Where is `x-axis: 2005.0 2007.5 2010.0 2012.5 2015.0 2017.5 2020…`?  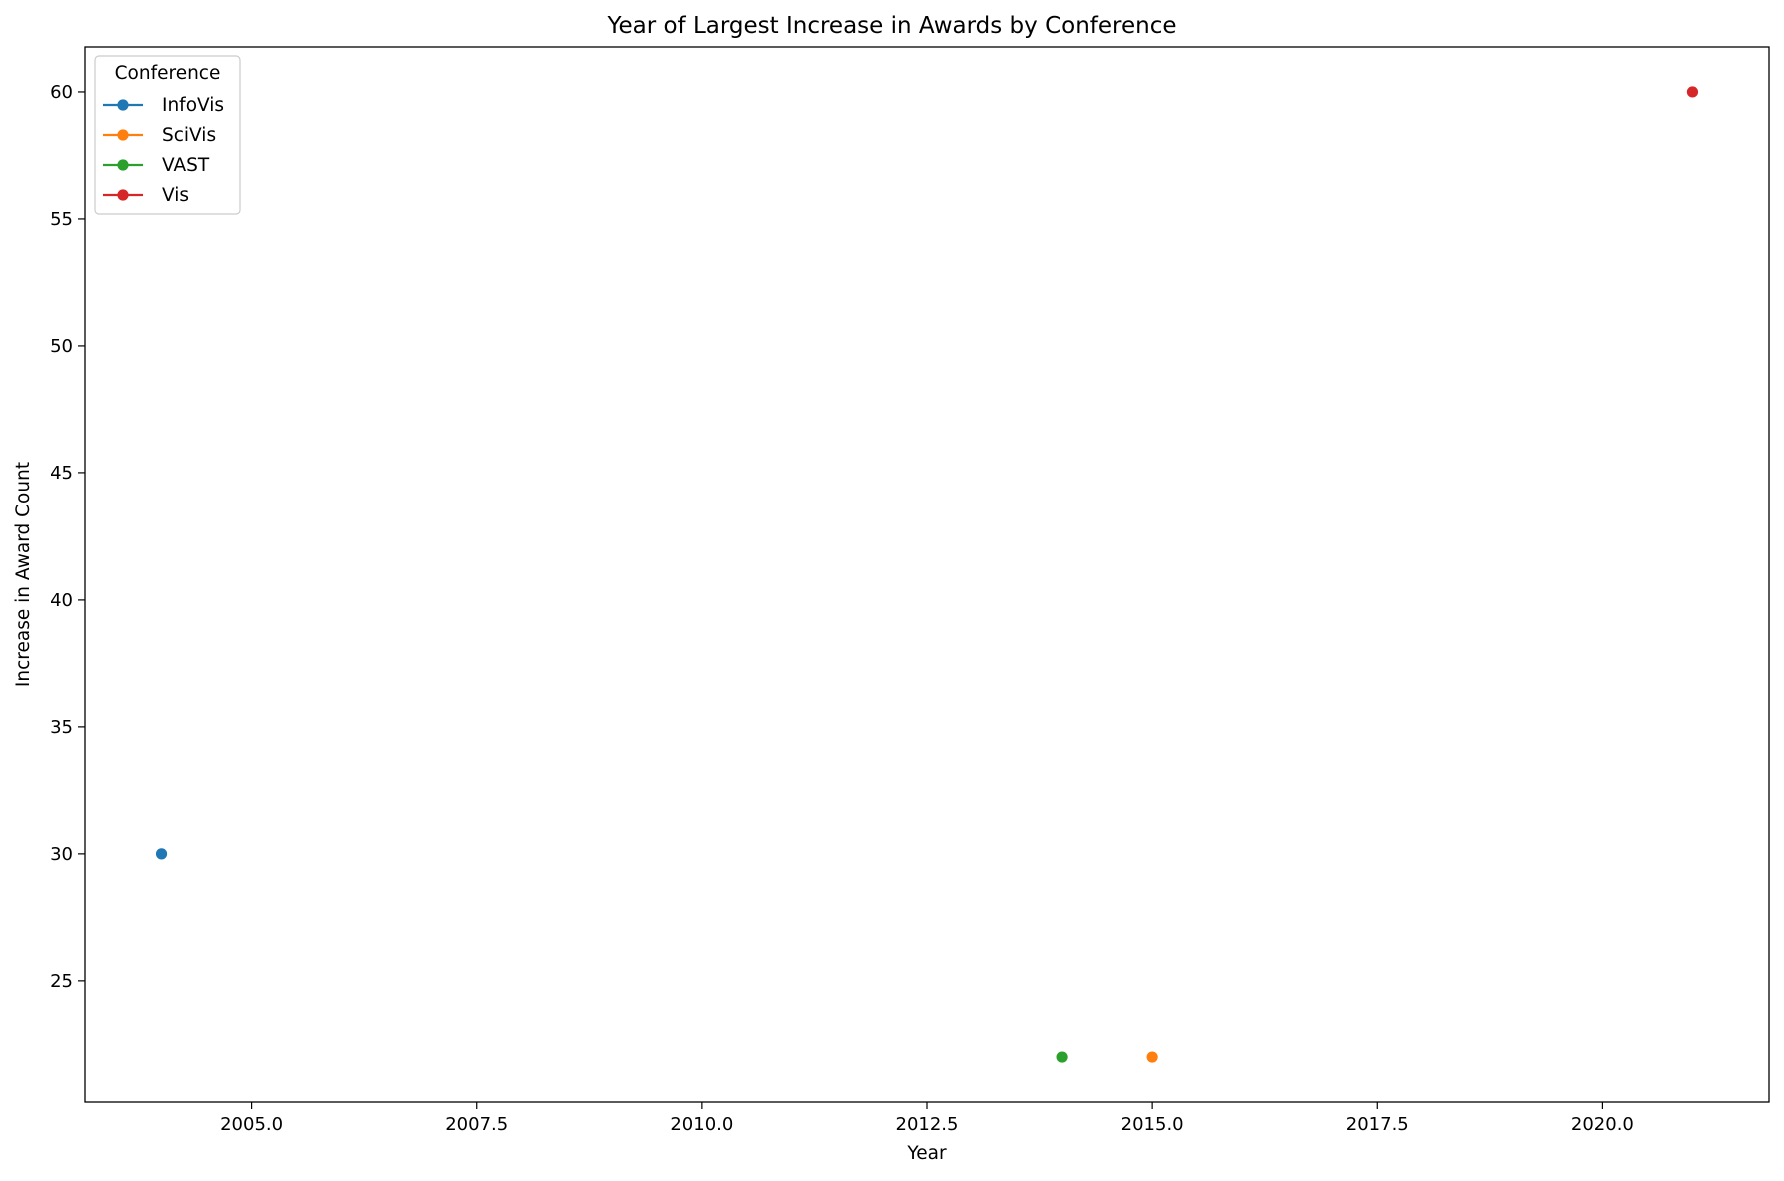 x-axis: 2005.0 2007.5 2010.0 2012.5 2015.0 2017.5 2020… is located at coordinates (927, 1118).